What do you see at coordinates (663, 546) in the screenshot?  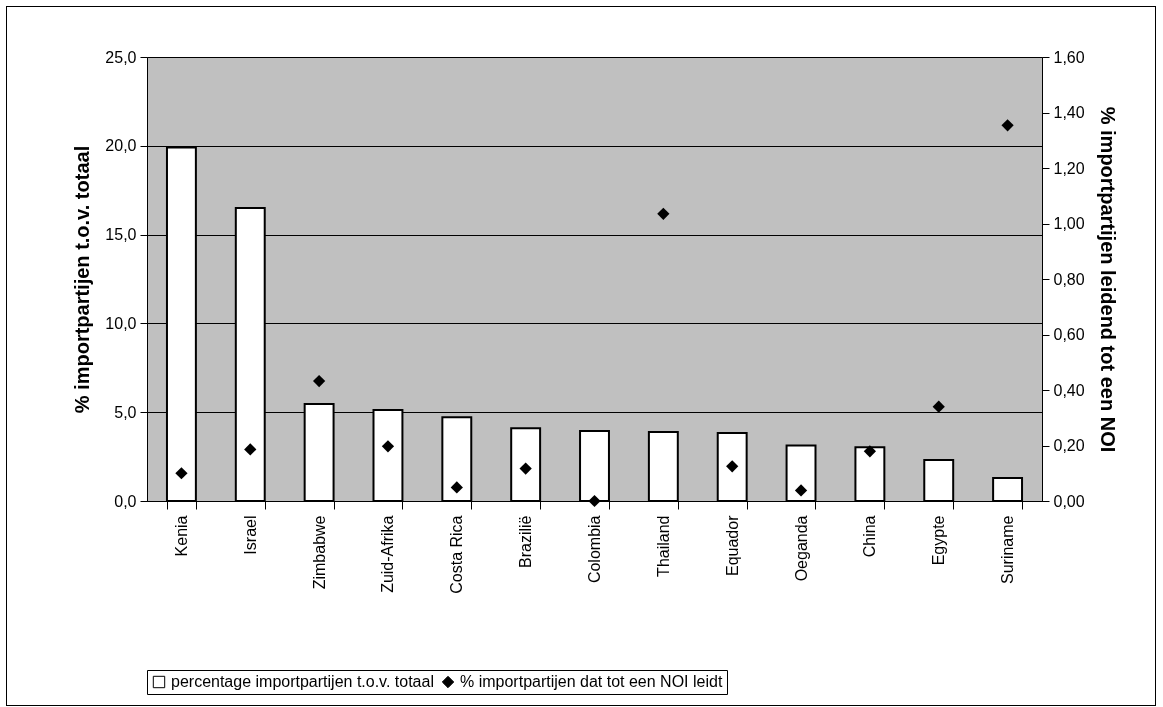 I see `x-tick-label: Thailand` at bounding box center [663, 546].